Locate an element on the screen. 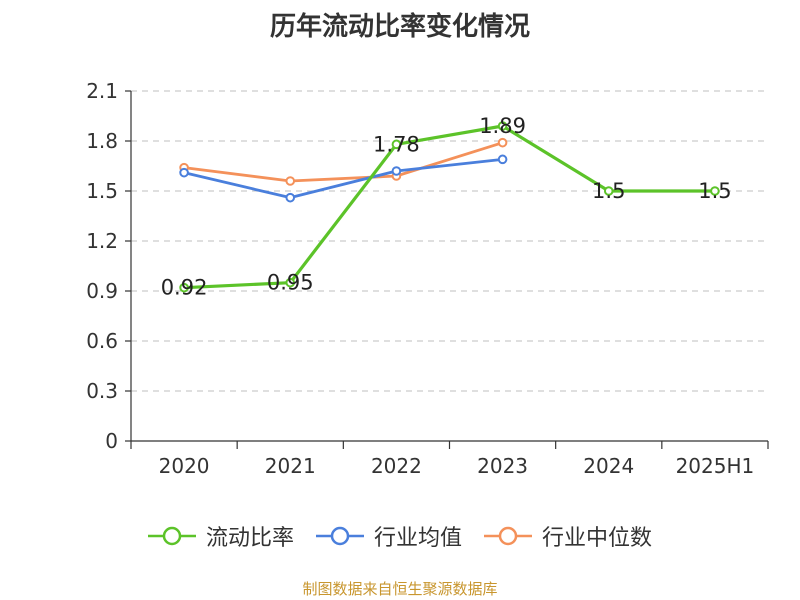  data-label: 1.78 is located at coordinates (396, 144).